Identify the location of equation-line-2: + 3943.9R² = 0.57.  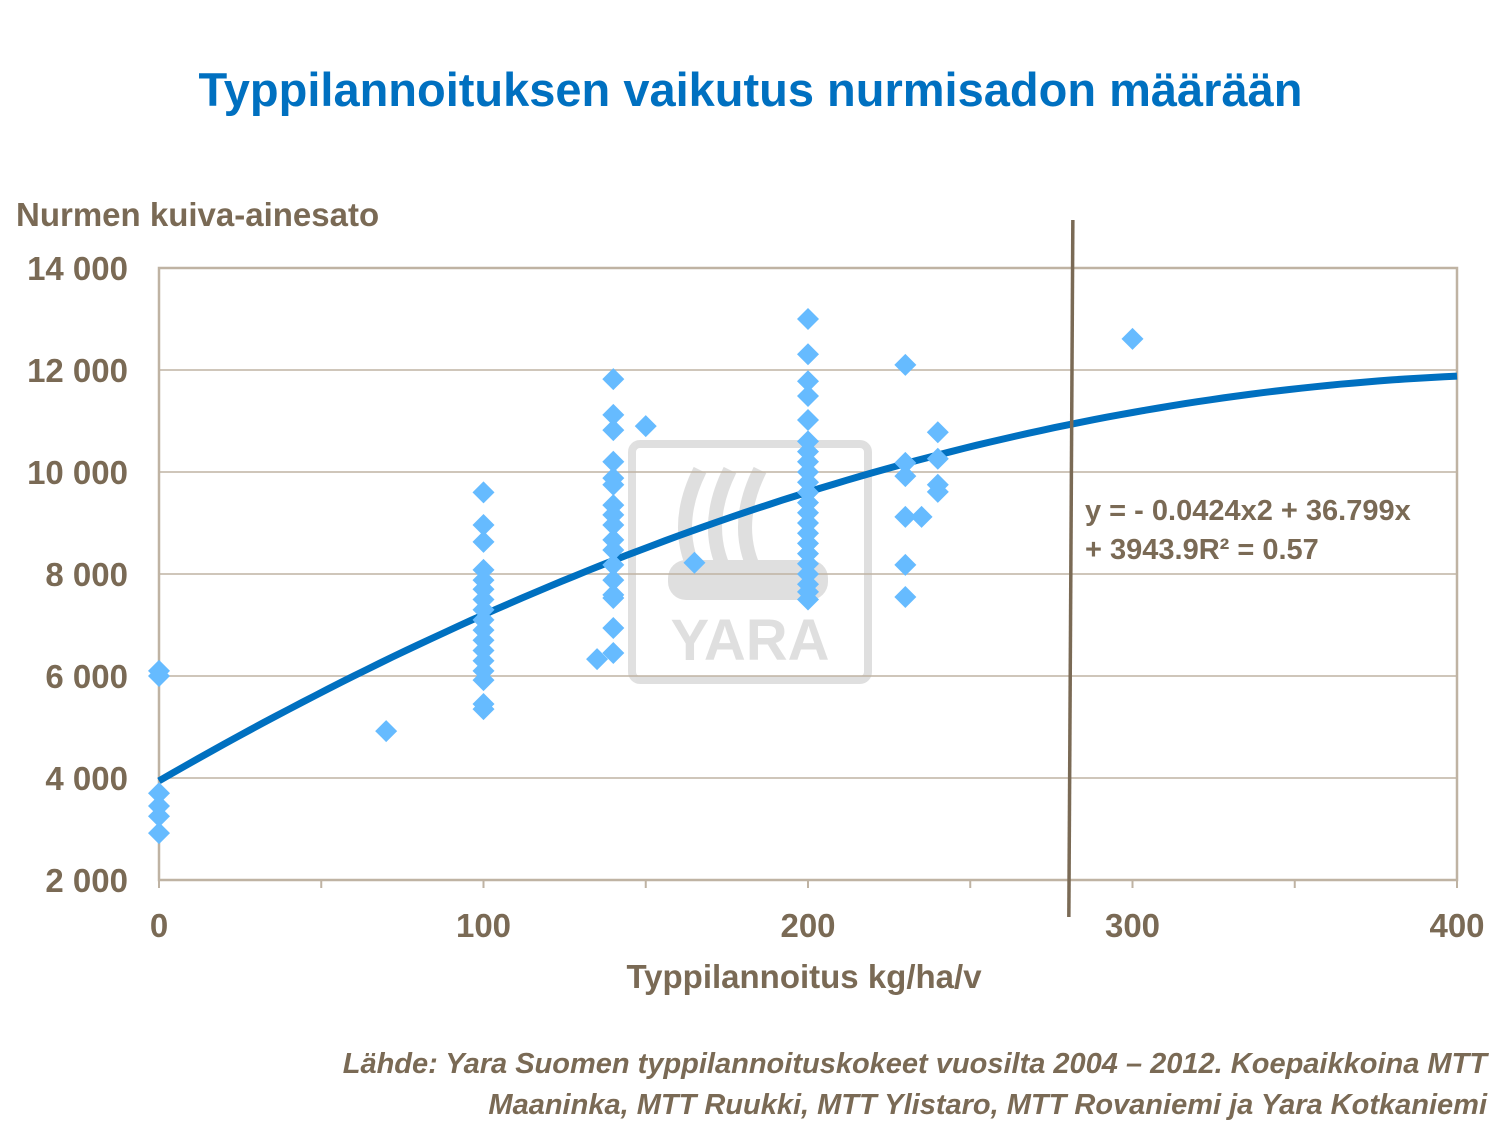
(1202, 550).